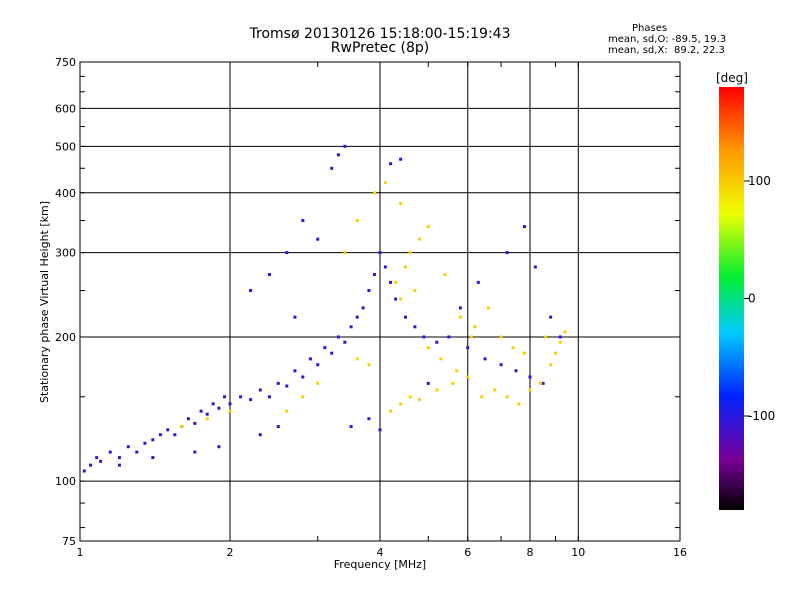  What do you see at coordinates (380, 564) in the screenshot?
I see `x-axis-label: Frequency [MHz]` at bounding box center [380, 564].